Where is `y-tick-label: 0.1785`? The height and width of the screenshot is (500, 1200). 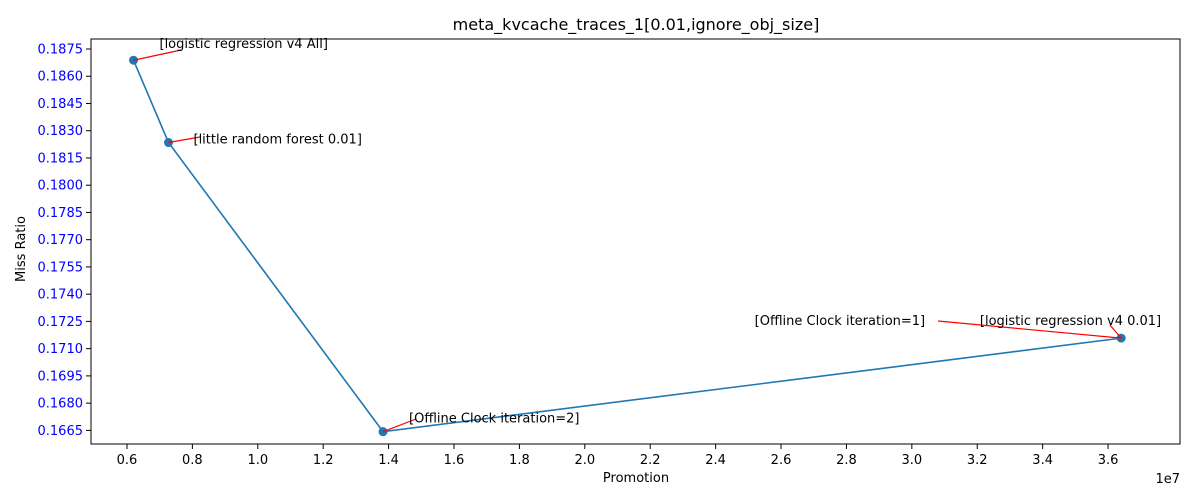 y-tick-label: 0.1785 is located at coordinates (61, 213).